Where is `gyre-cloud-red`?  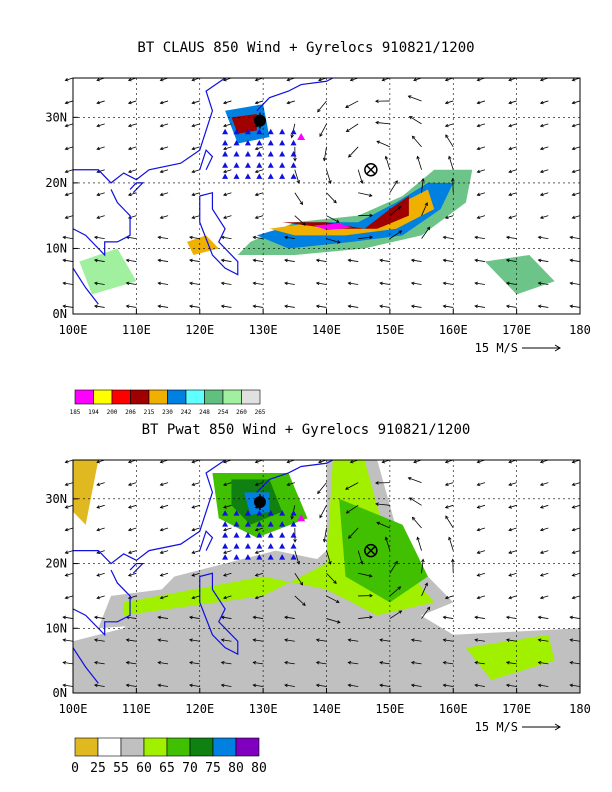 gyre-cloud-red is located at coordinates (244, 124).